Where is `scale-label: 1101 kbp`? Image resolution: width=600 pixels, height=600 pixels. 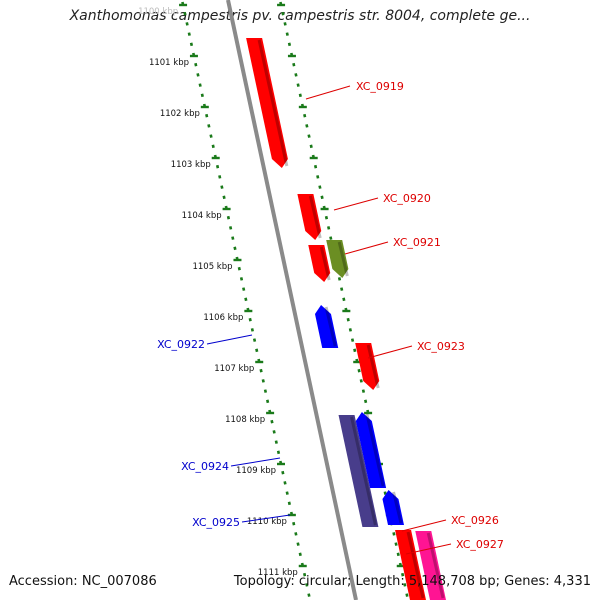 scale-label: 1101 kbp is located at coordinates (169, 63).